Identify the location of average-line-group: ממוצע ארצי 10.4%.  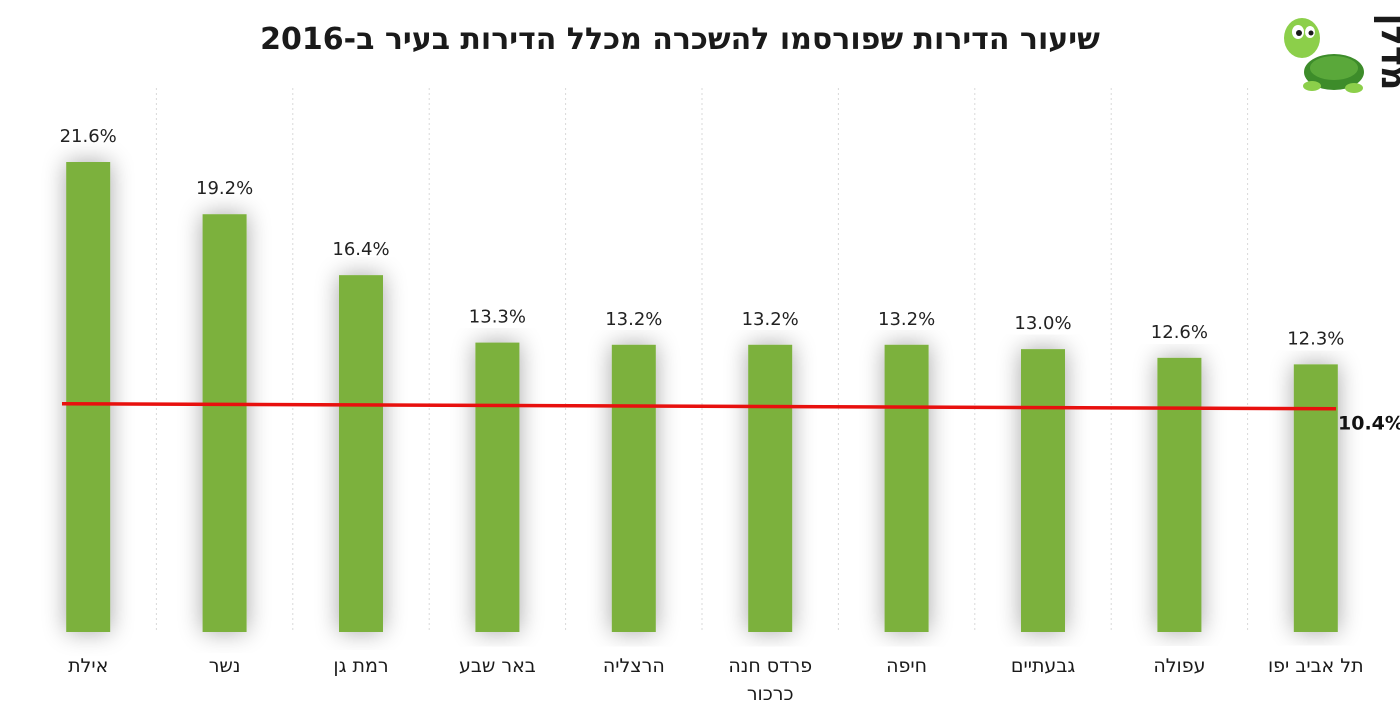
(730, 418).